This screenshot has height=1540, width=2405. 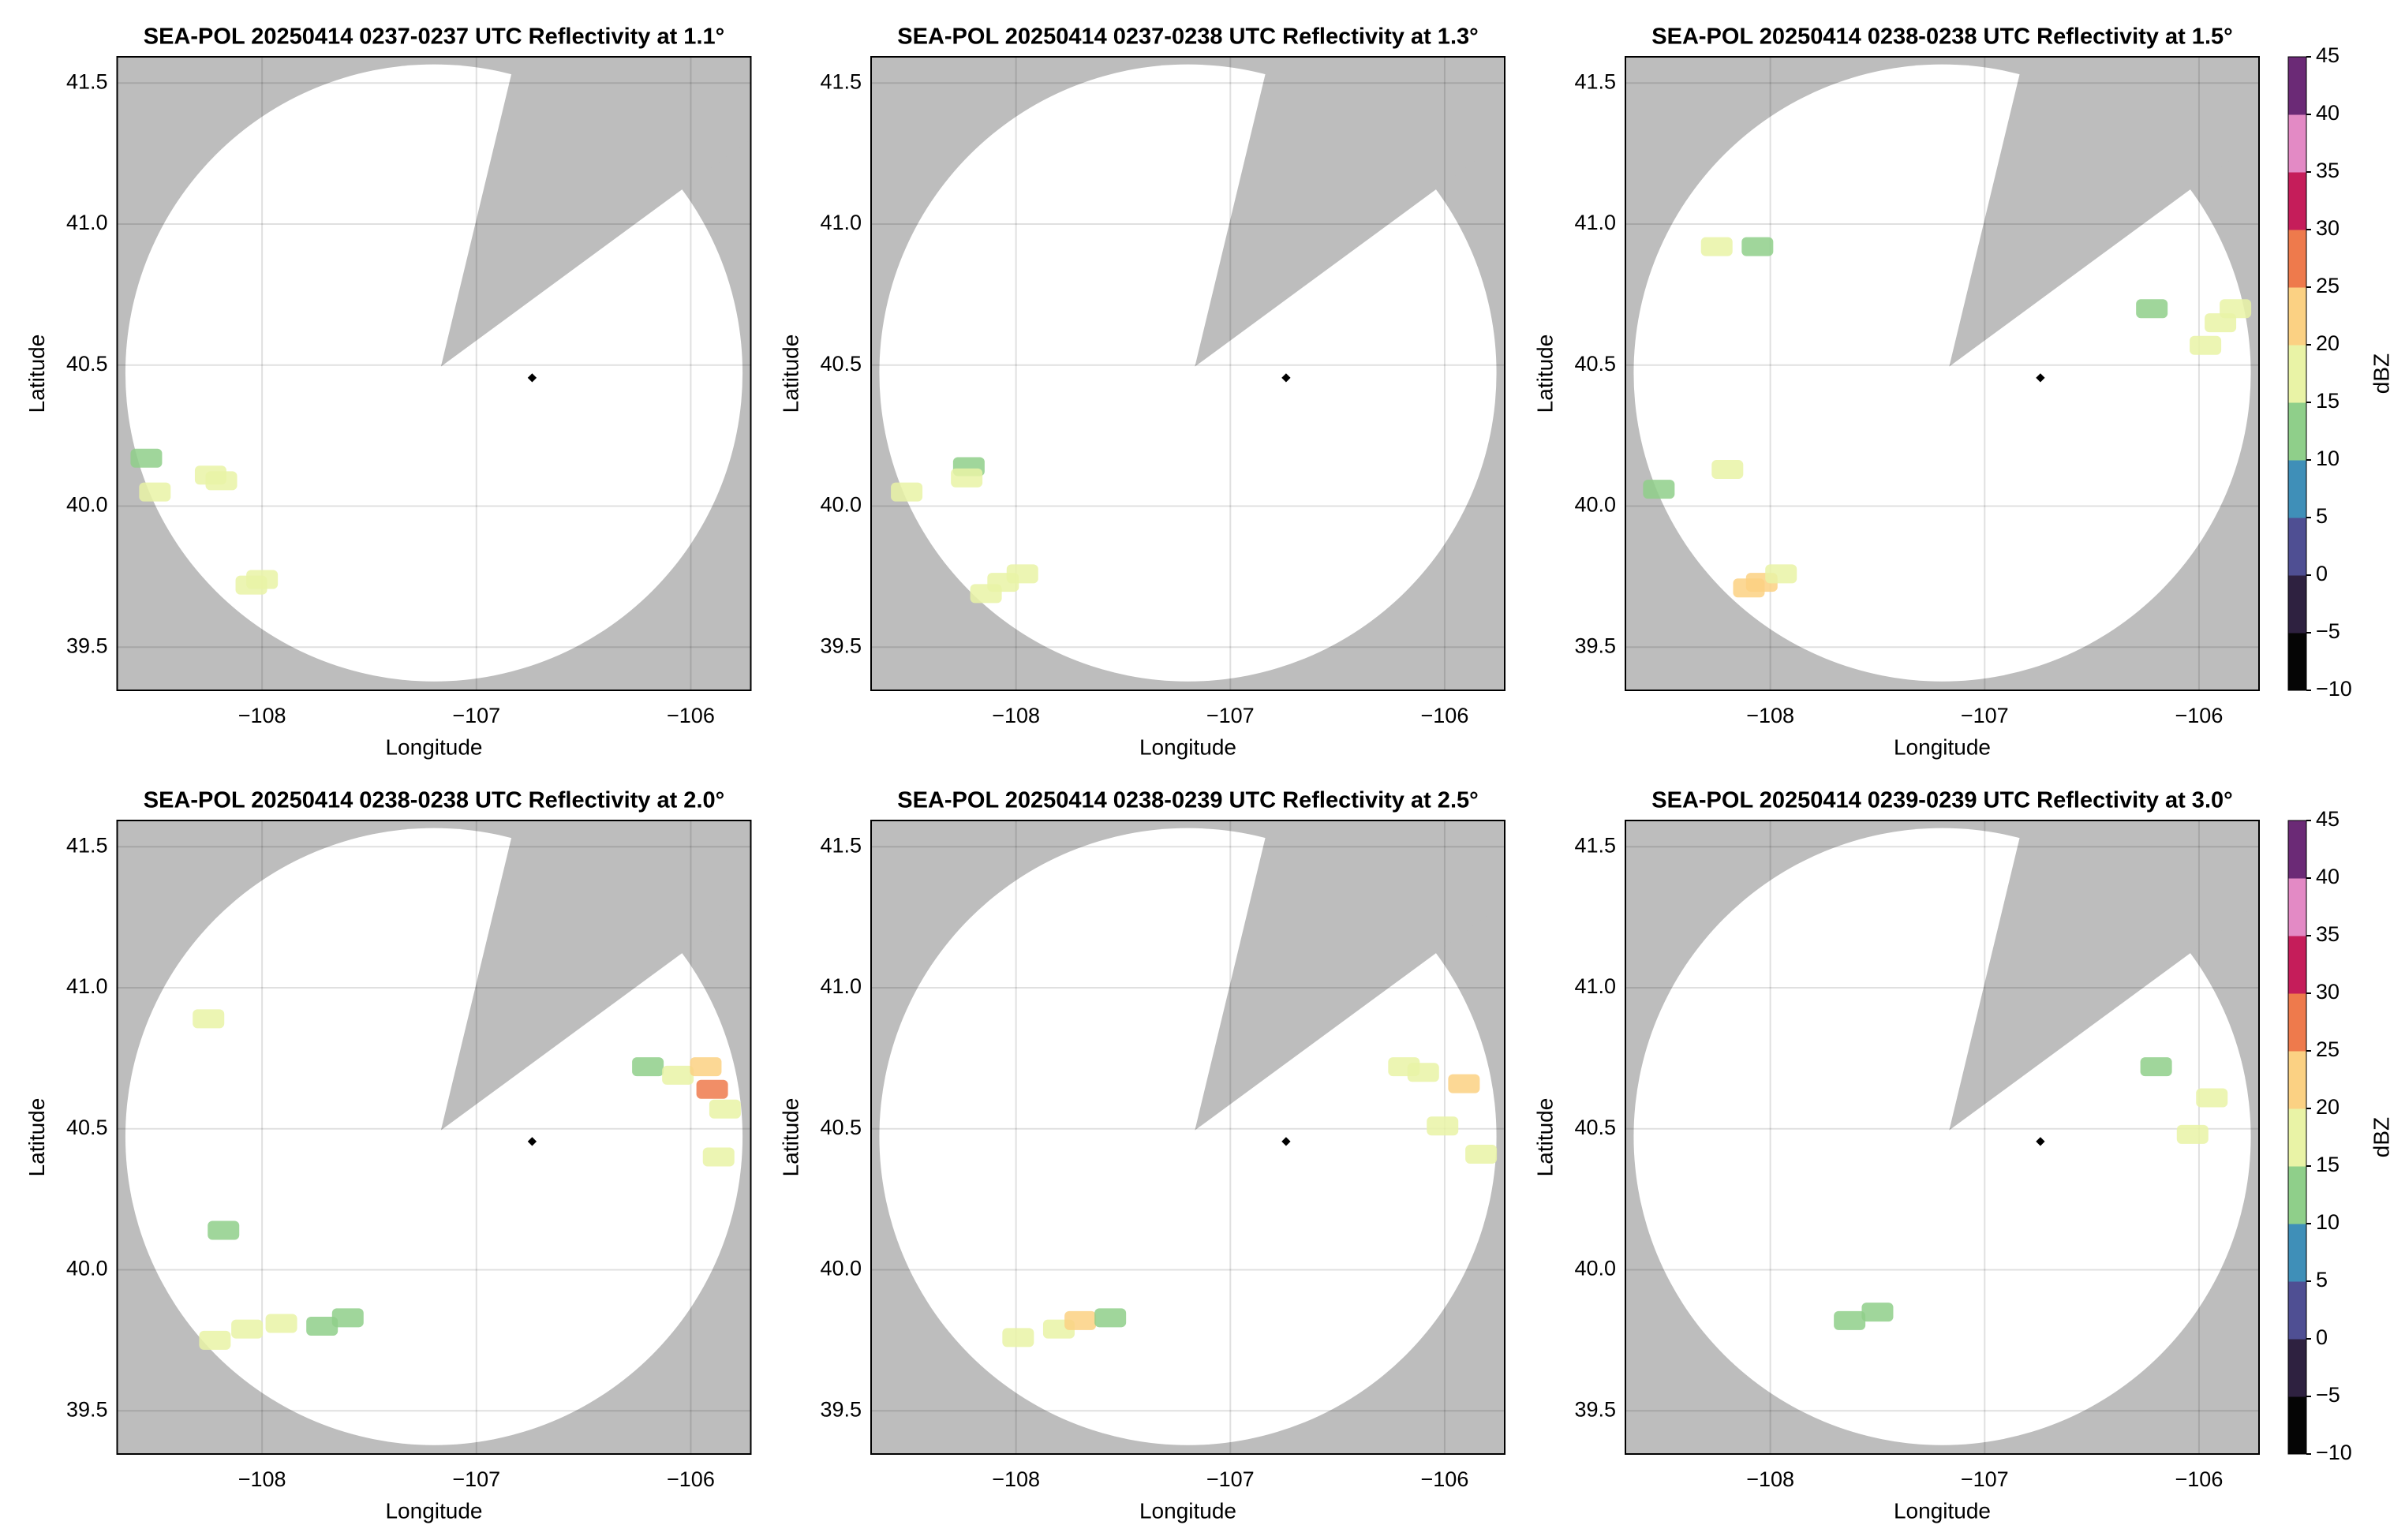 What do you see at coordinates (2328, 285) in the screenshot?
I see `colorbar-tick-label: 25` at bounding box center [2328, 285].